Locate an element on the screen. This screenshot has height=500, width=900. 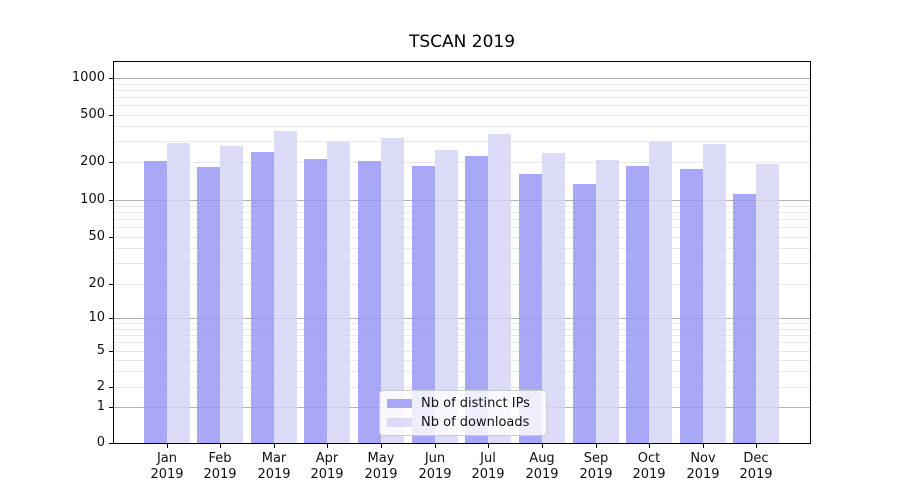
y-tick-label: 0 is located at coordinates (100, 442).